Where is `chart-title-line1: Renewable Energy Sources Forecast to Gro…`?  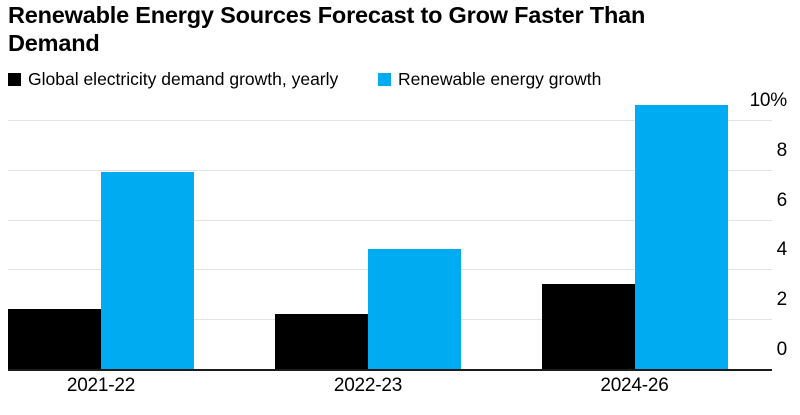 chart-title-line1: Renewable Energy Sources Forecast to Gro… is located at coordinates (327, 15).